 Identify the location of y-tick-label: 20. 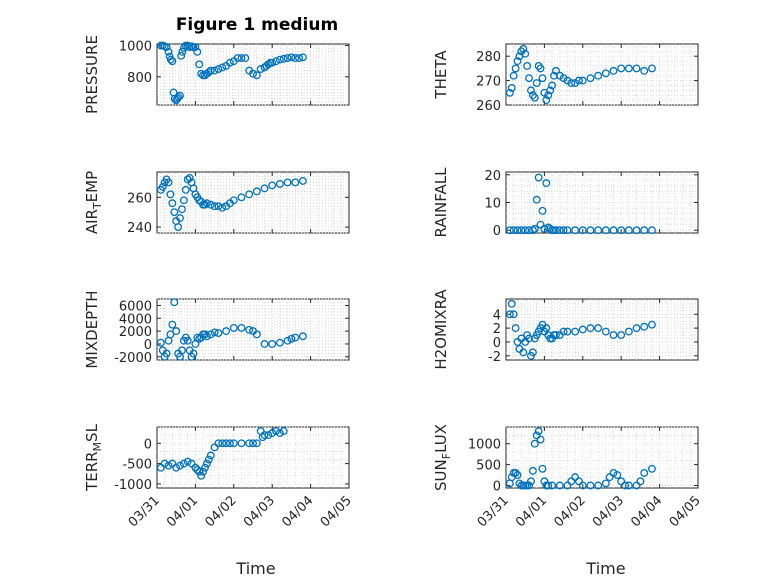
(492, 176).